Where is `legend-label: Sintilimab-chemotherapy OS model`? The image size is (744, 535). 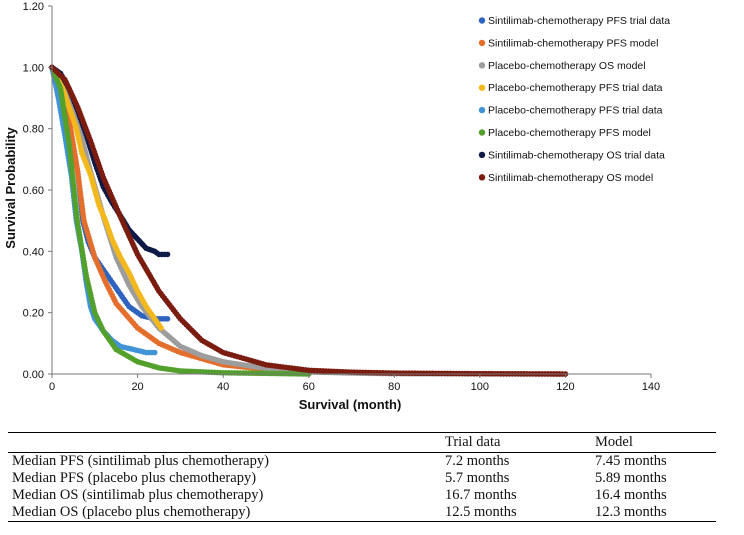
legend-label: Sintilimab-chemotherapy OS model is located at coordinates (570, 178).